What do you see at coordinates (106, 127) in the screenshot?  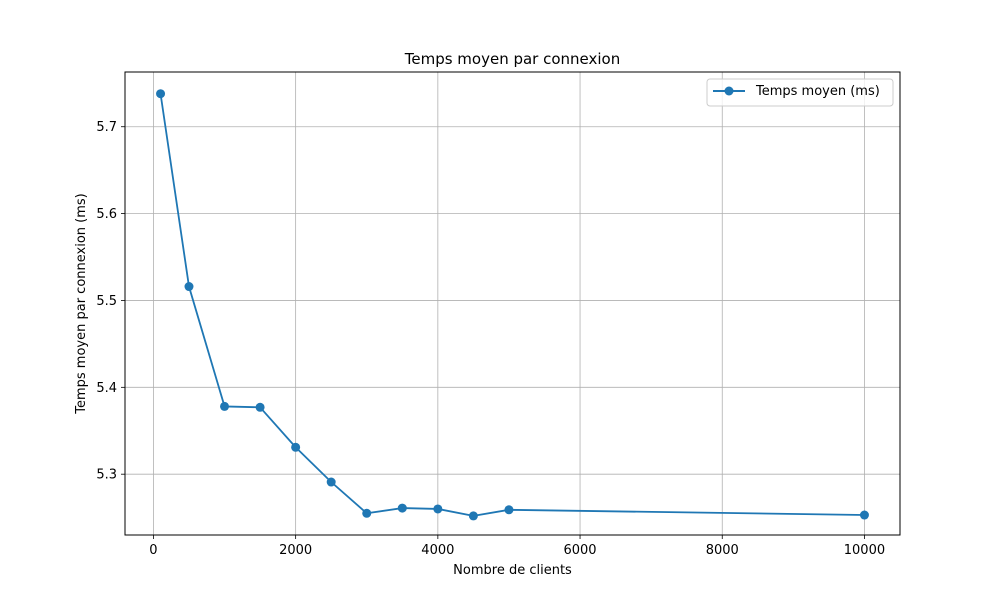 I see `y-tick-label: 5.7` at bounding box center [106, 127].